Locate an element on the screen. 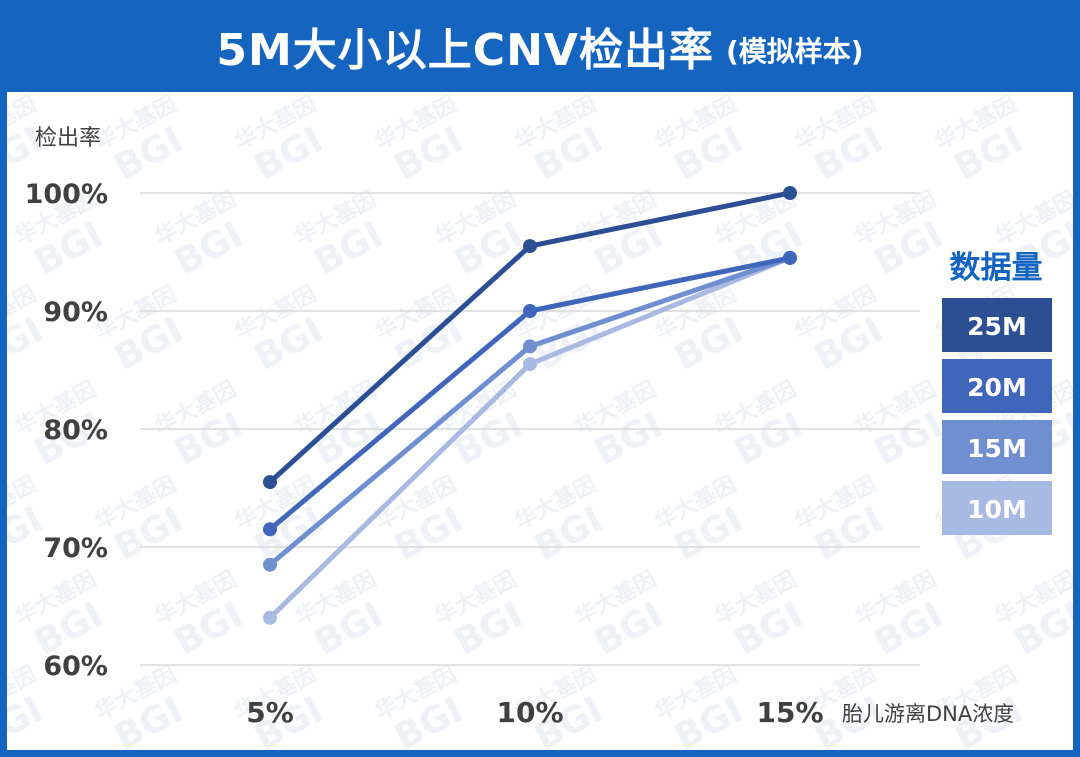 Image resolution: width=1080 pixels, height=757 pixels. legend-label: 10M is located at coordinates (997, 509).